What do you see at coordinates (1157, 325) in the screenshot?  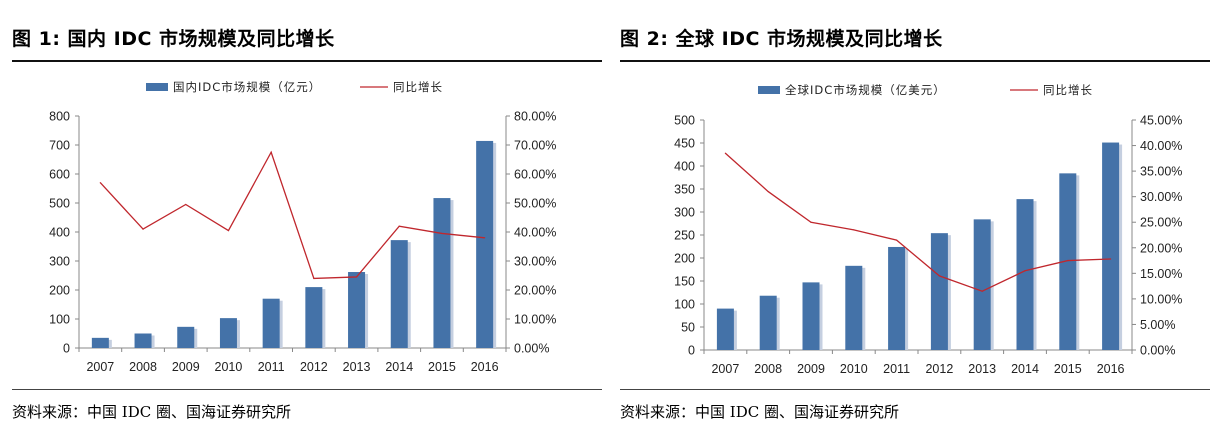 I see `y2-tick-label: 5.00%` at bounding box center [1157, 325].